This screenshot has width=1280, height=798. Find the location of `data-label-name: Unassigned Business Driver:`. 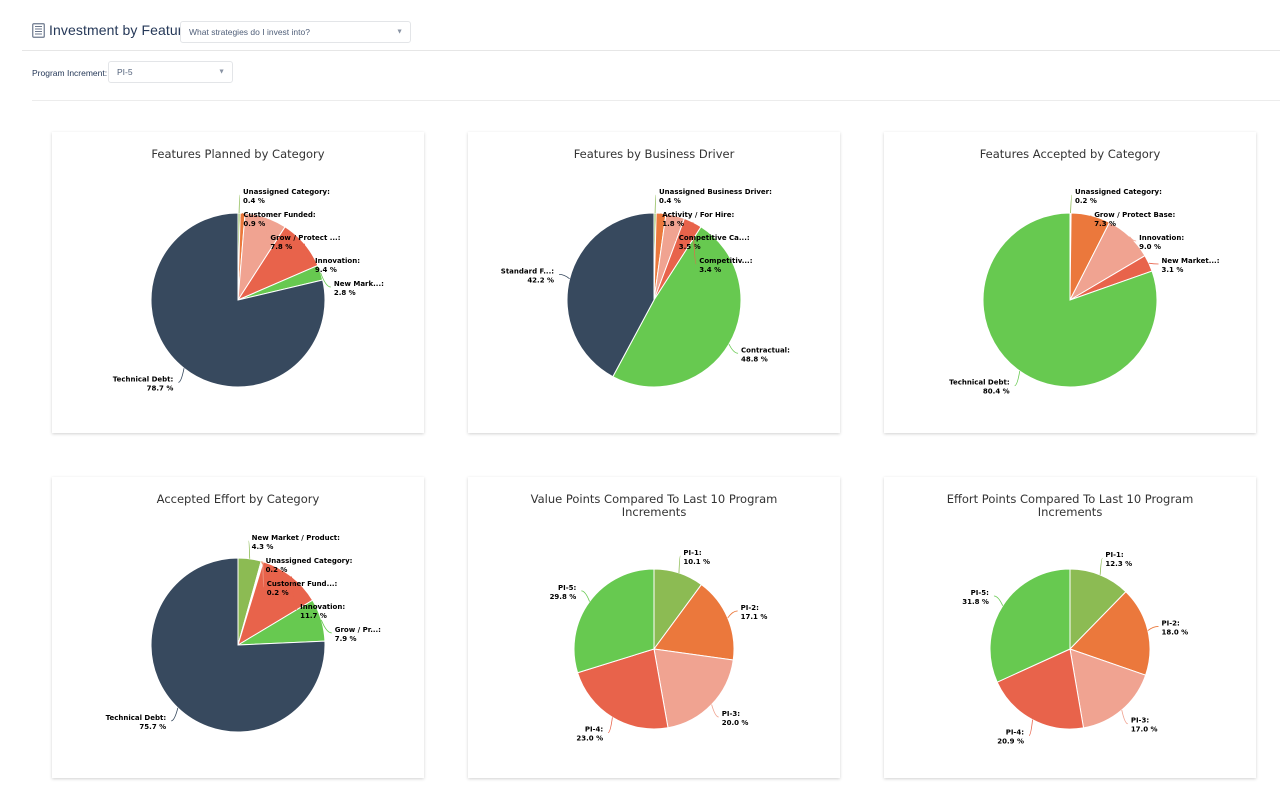

data-label-name: Unassigned Business Driver: is located at coordinates (715, 192).